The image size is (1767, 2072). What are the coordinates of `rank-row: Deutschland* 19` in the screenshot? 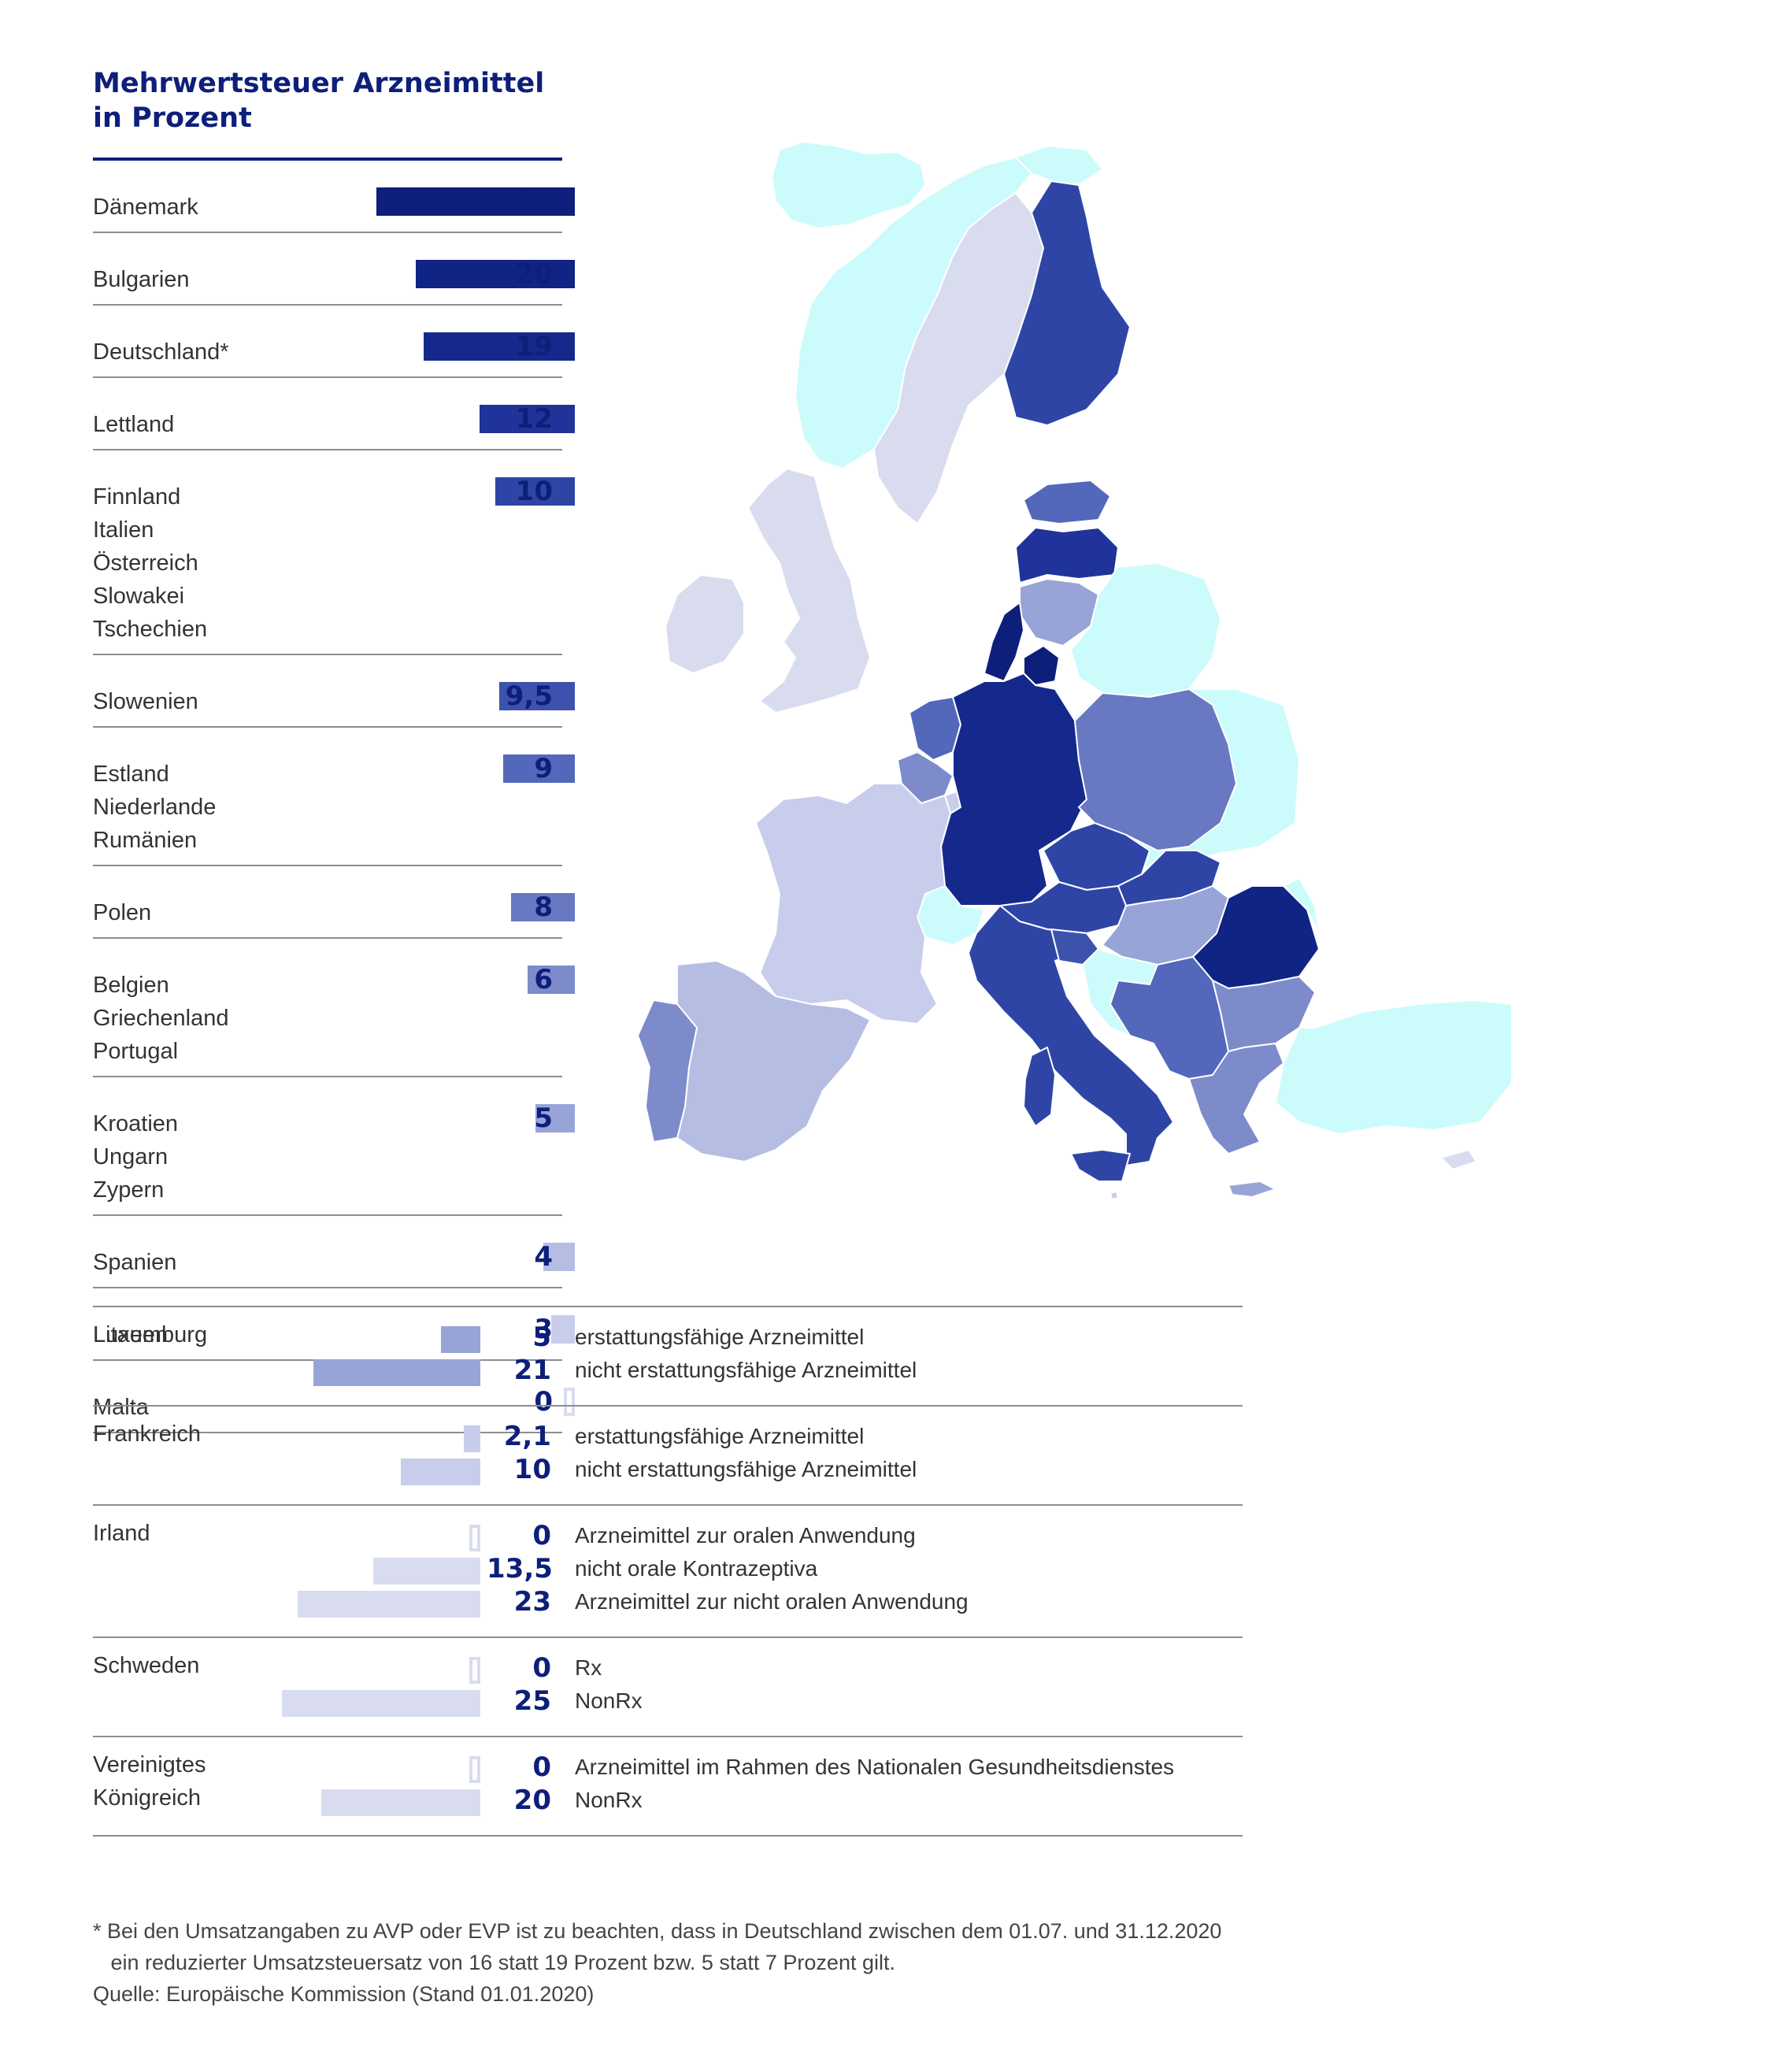 It's located at (334, 342).